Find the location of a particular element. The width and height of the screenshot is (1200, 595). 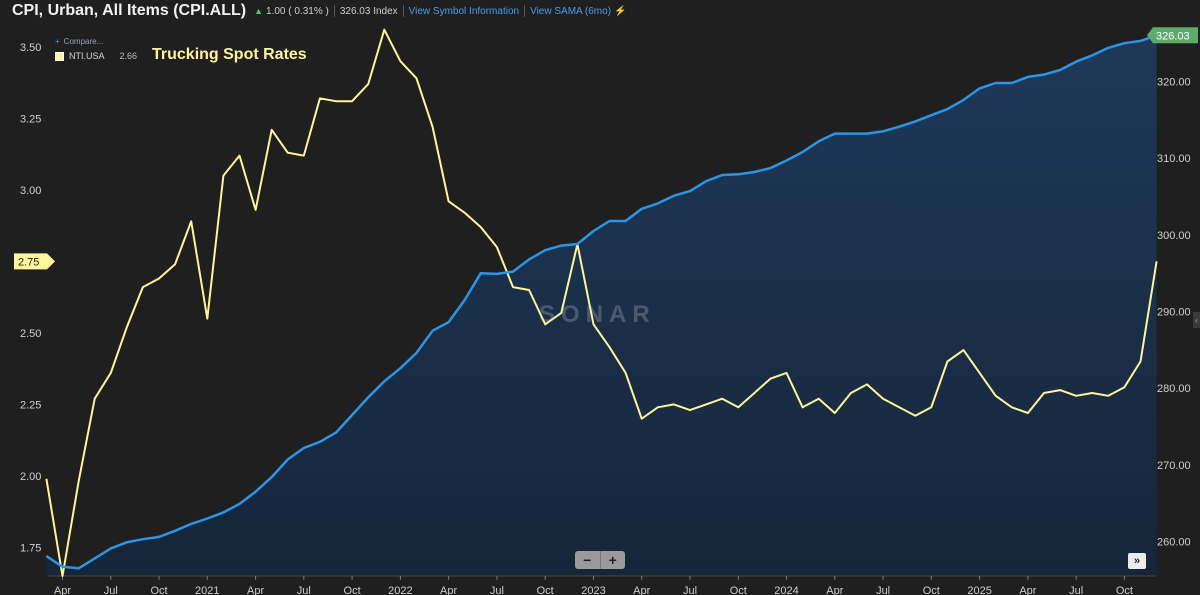

right-axis-tick-label: 270.00 is located at coordinates (1174, 466).